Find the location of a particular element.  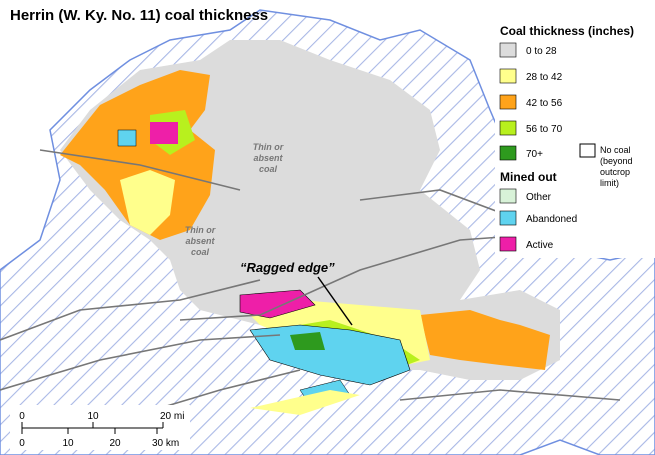

legend-label: 70+ is located at coordinates (534, 154).